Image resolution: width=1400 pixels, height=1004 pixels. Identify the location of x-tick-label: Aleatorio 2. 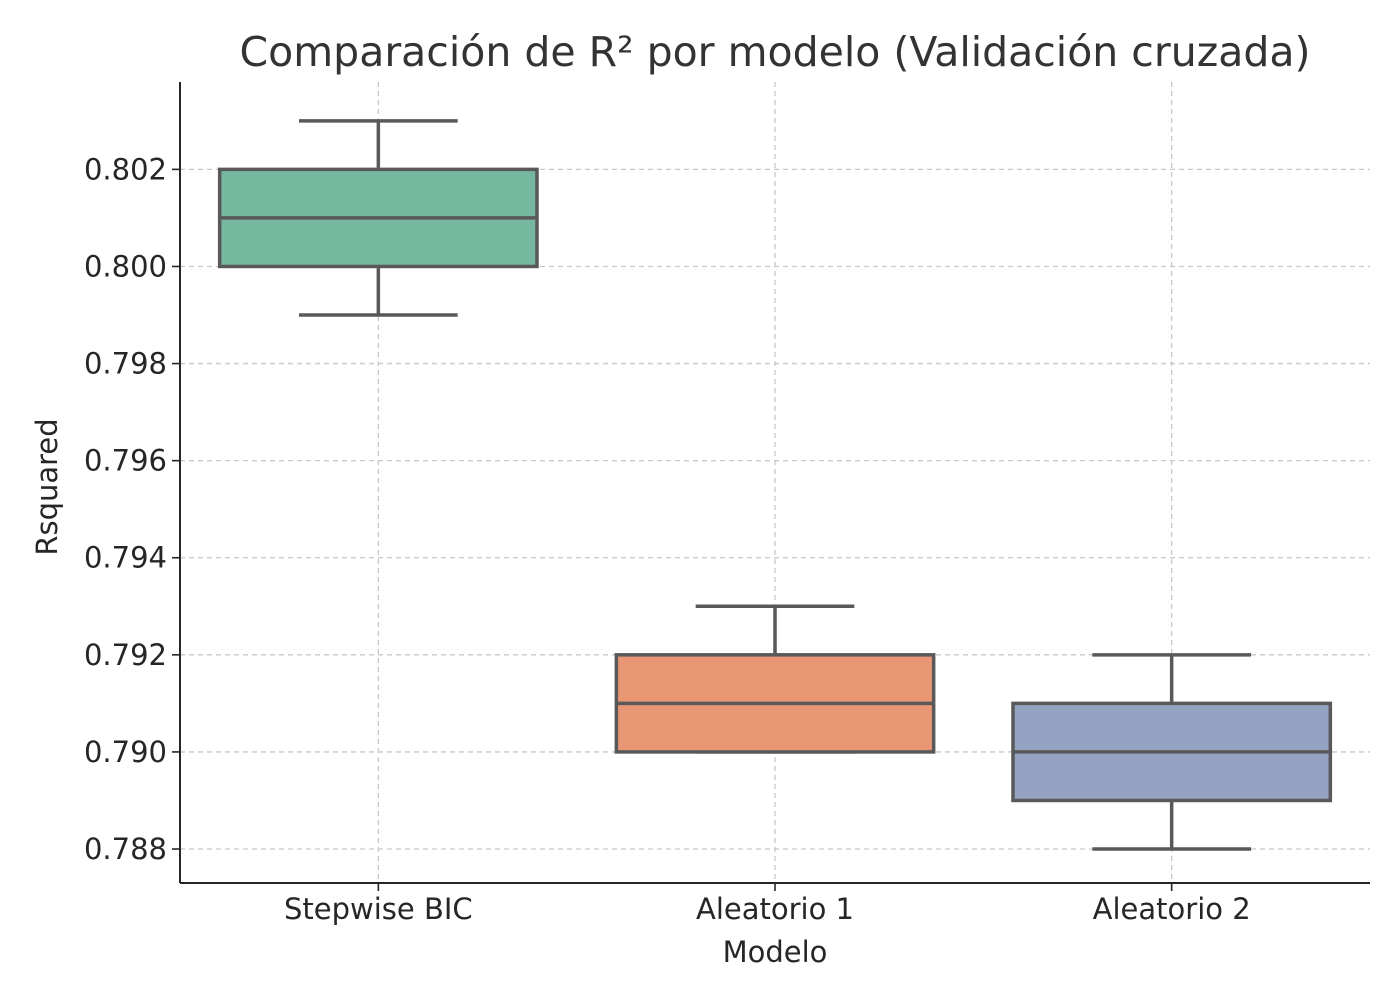
(1172, 909).